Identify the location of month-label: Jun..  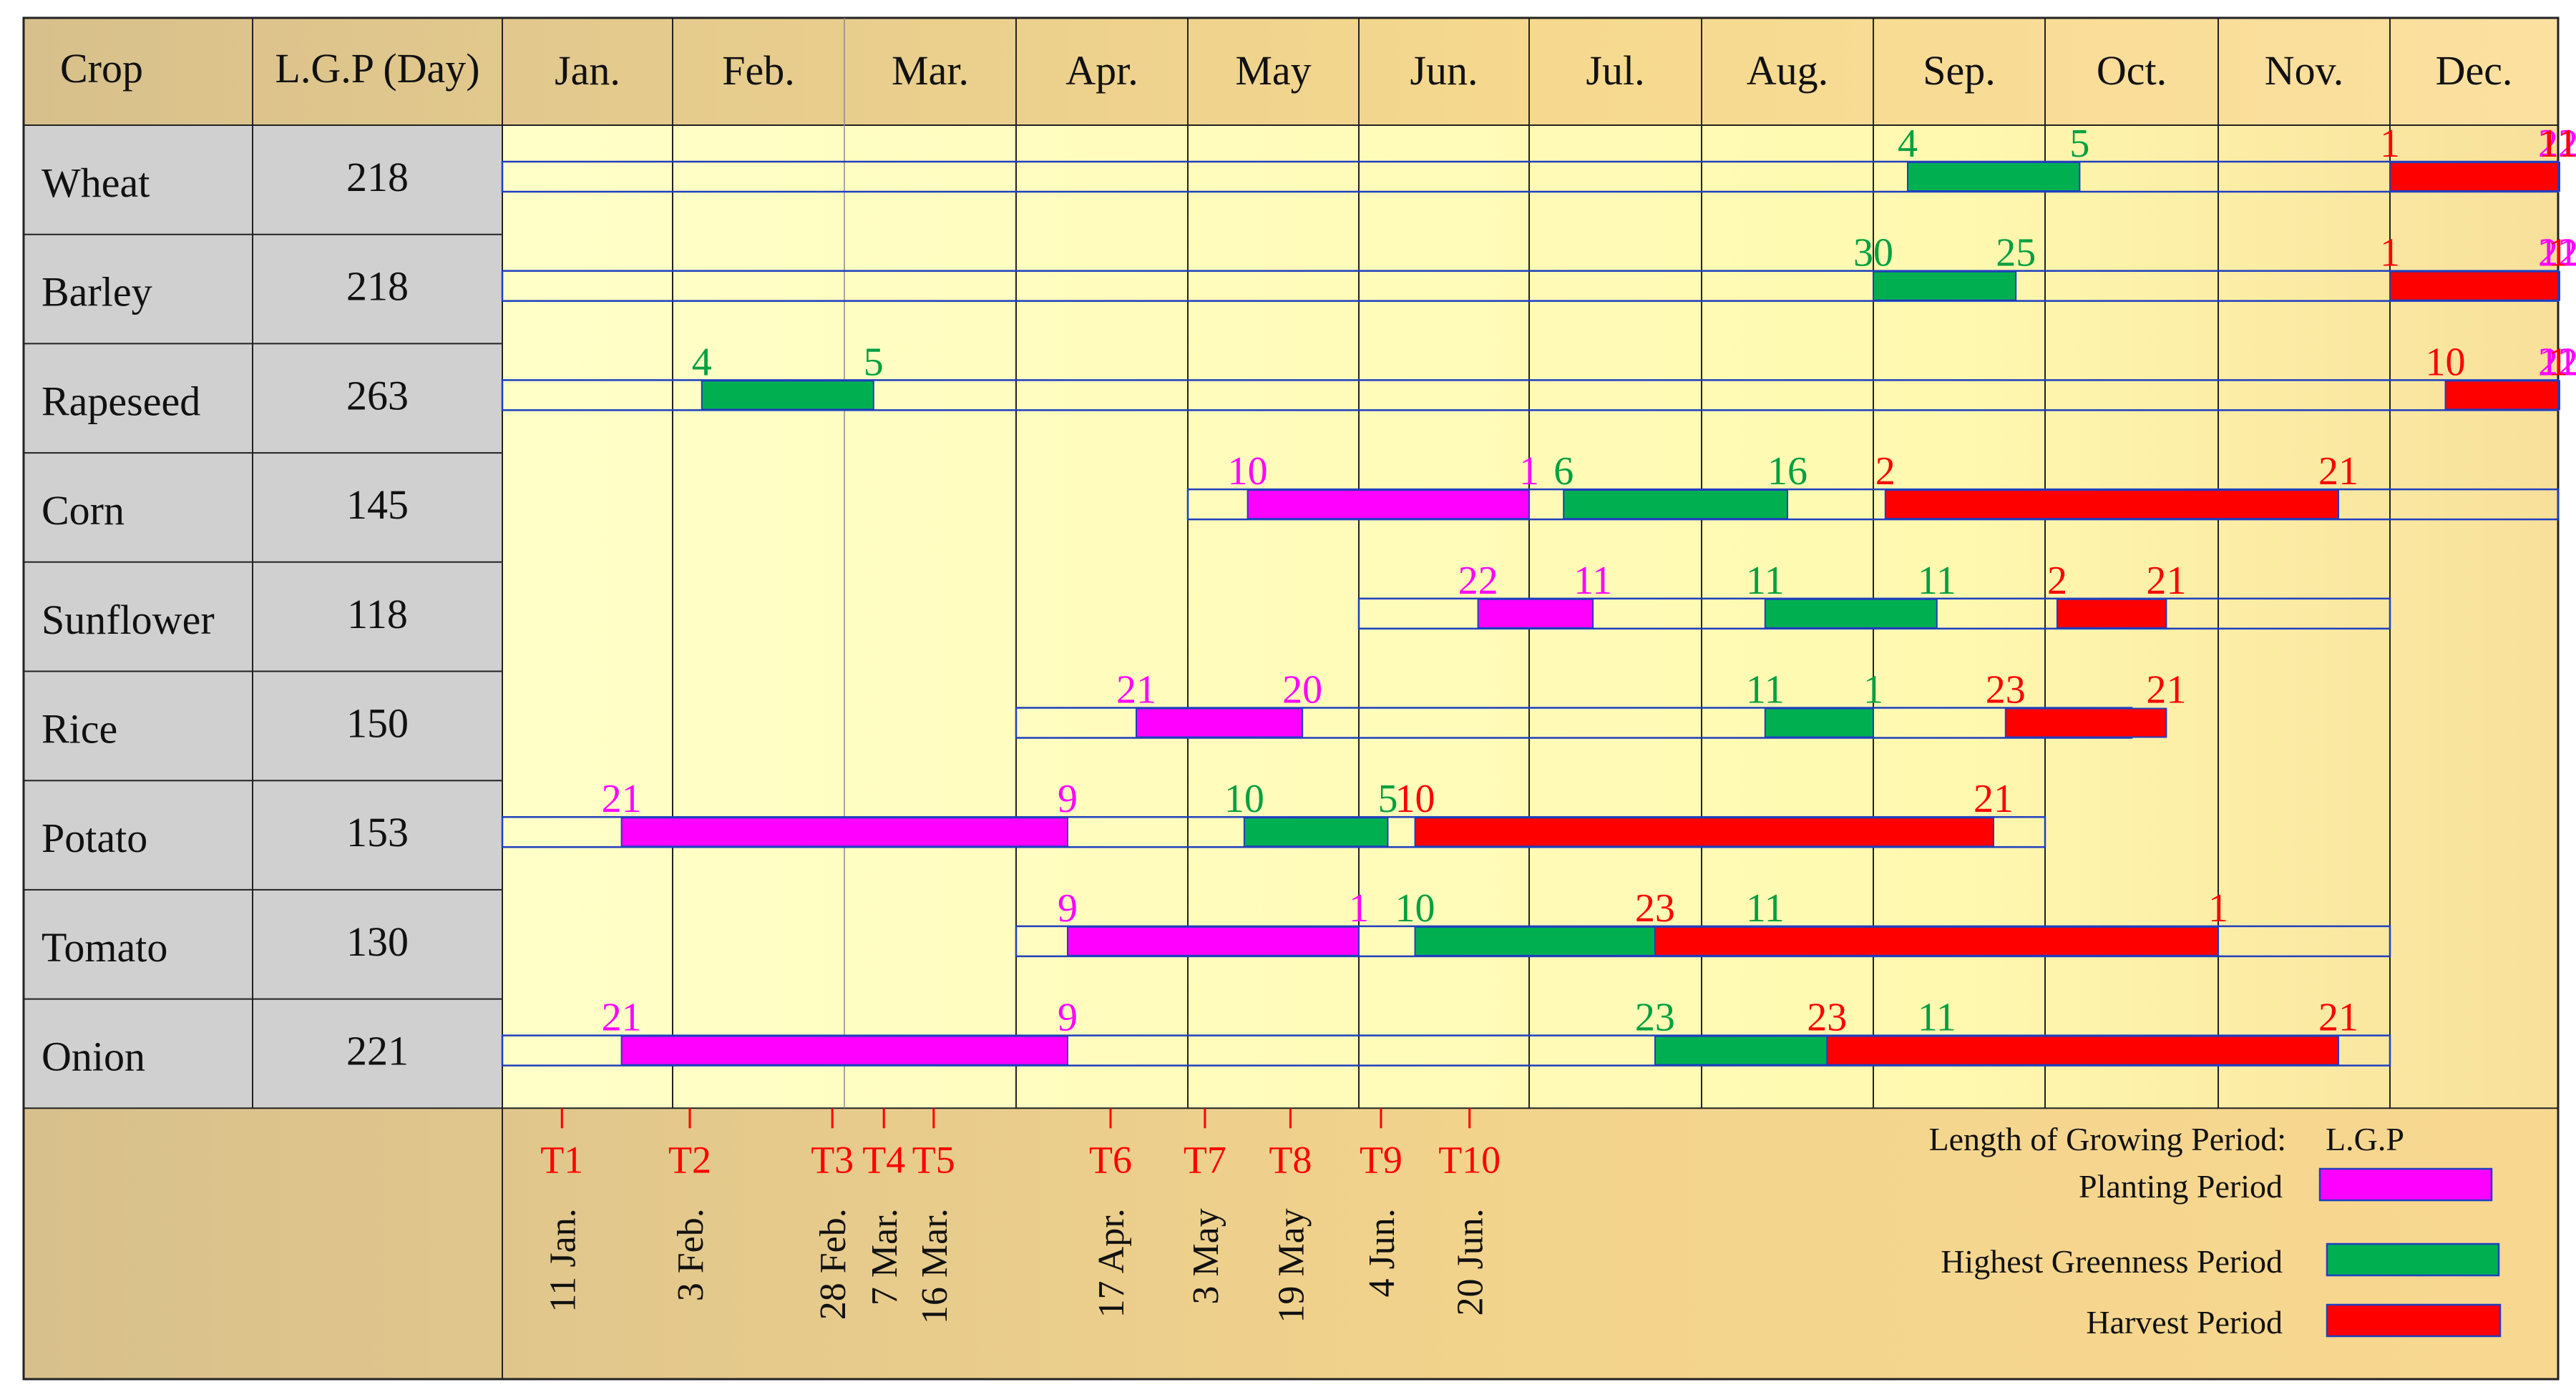
(1444, 70).